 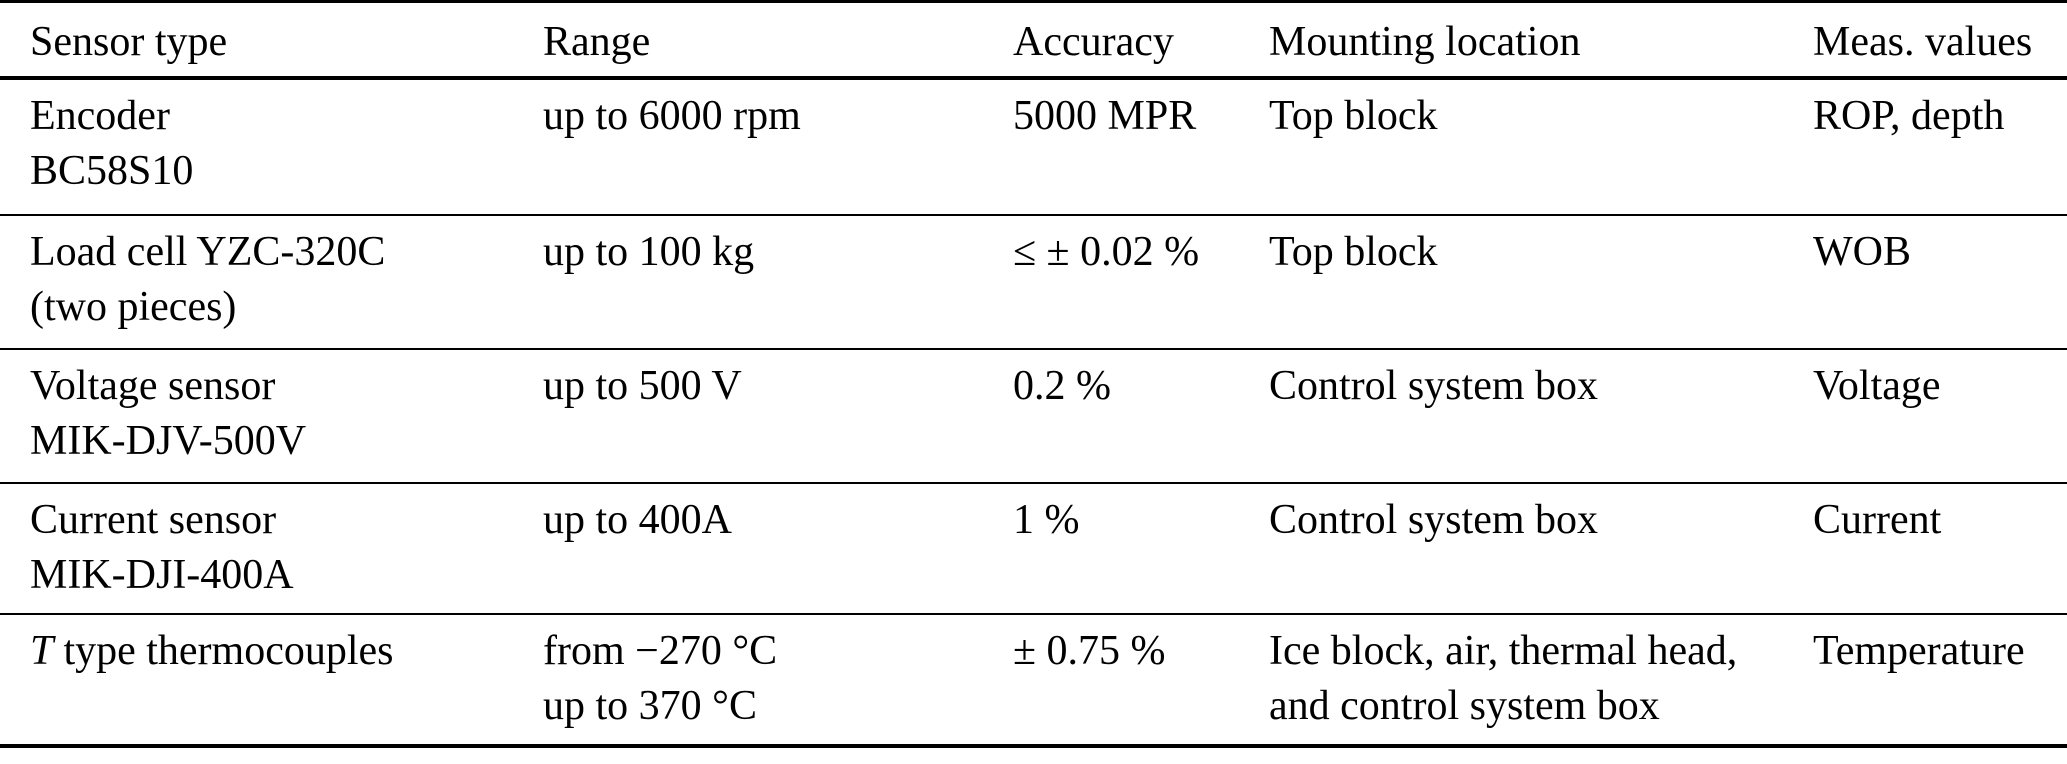 What do you see at coordinates (1464, 705) in the screenshot?
I see `cell-line: and control system box` at bounding box center [1464, 705].